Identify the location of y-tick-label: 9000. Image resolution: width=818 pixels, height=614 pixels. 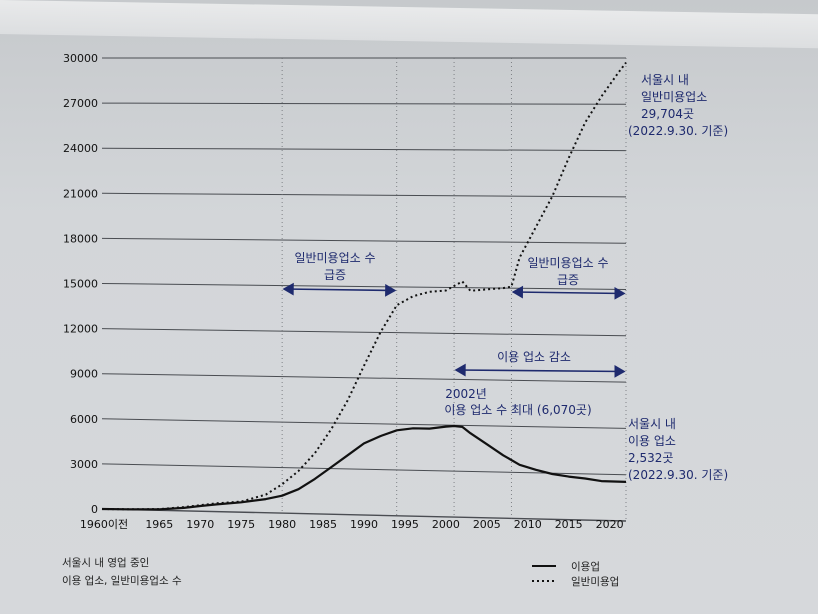
(84, 374).